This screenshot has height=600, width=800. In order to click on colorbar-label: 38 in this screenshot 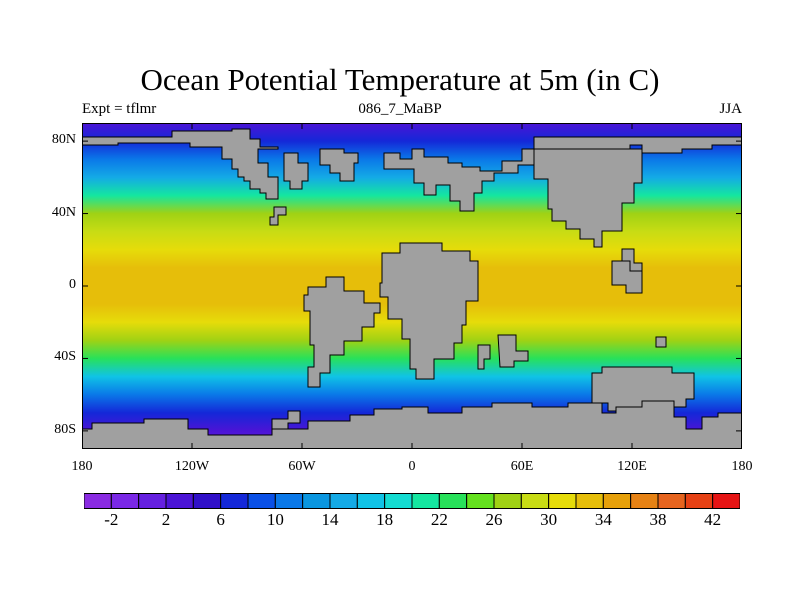, I will do `click(658, 519)`.